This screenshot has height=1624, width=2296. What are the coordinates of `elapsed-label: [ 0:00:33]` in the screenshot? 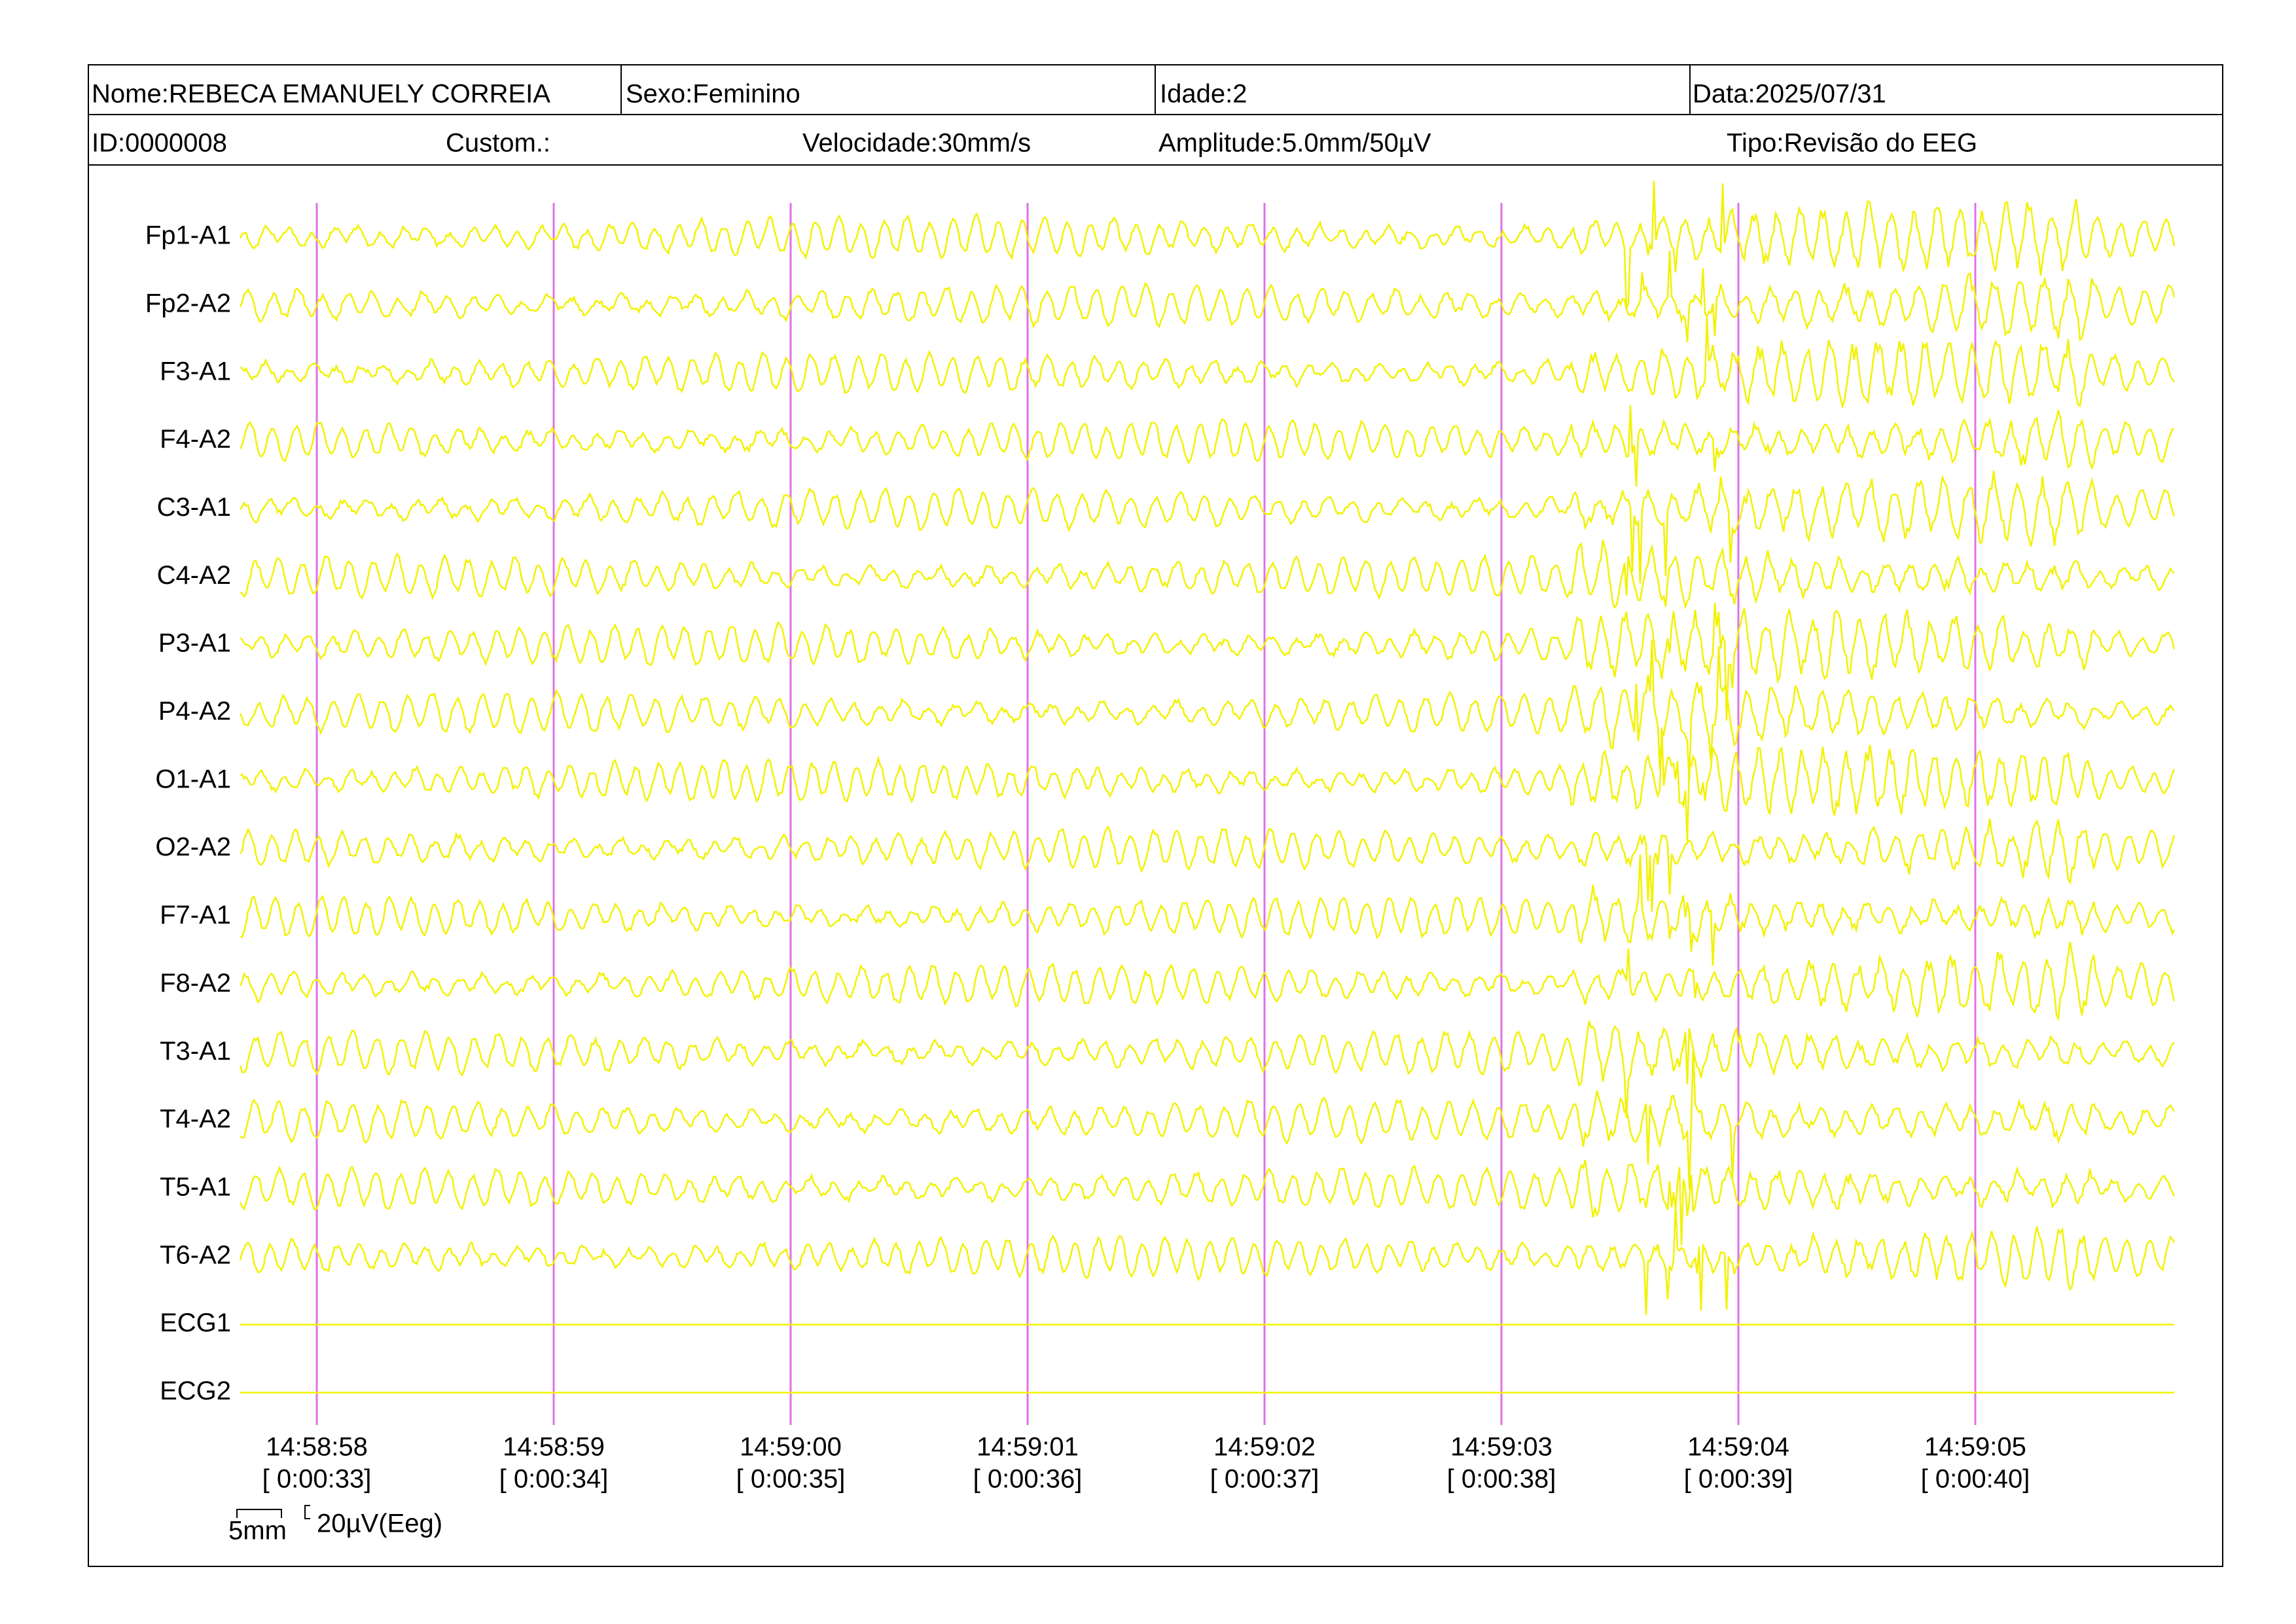 It's located at (317, 1479).